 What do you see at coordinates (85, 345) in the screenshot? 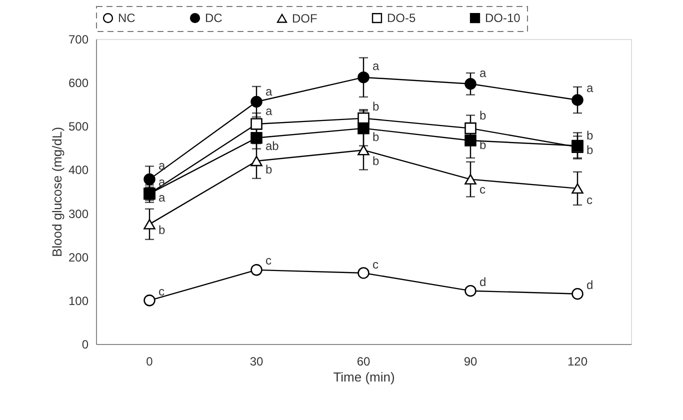
I see `y-tick-label: 0` at bounding box center [85, 345].